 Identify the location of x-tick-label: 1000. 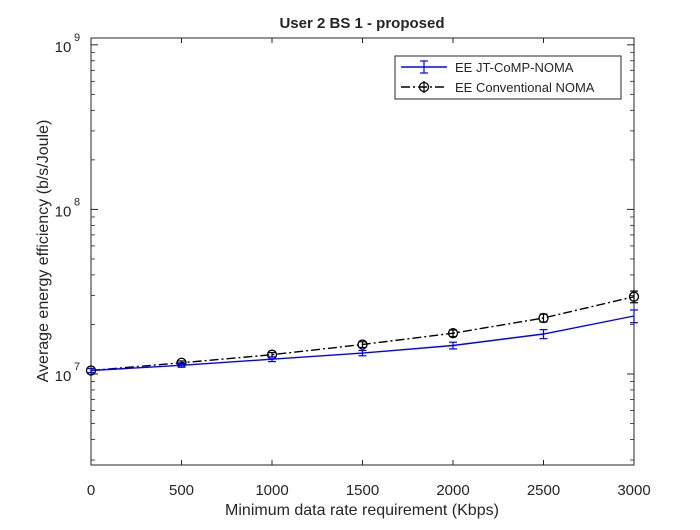
(271, 490).